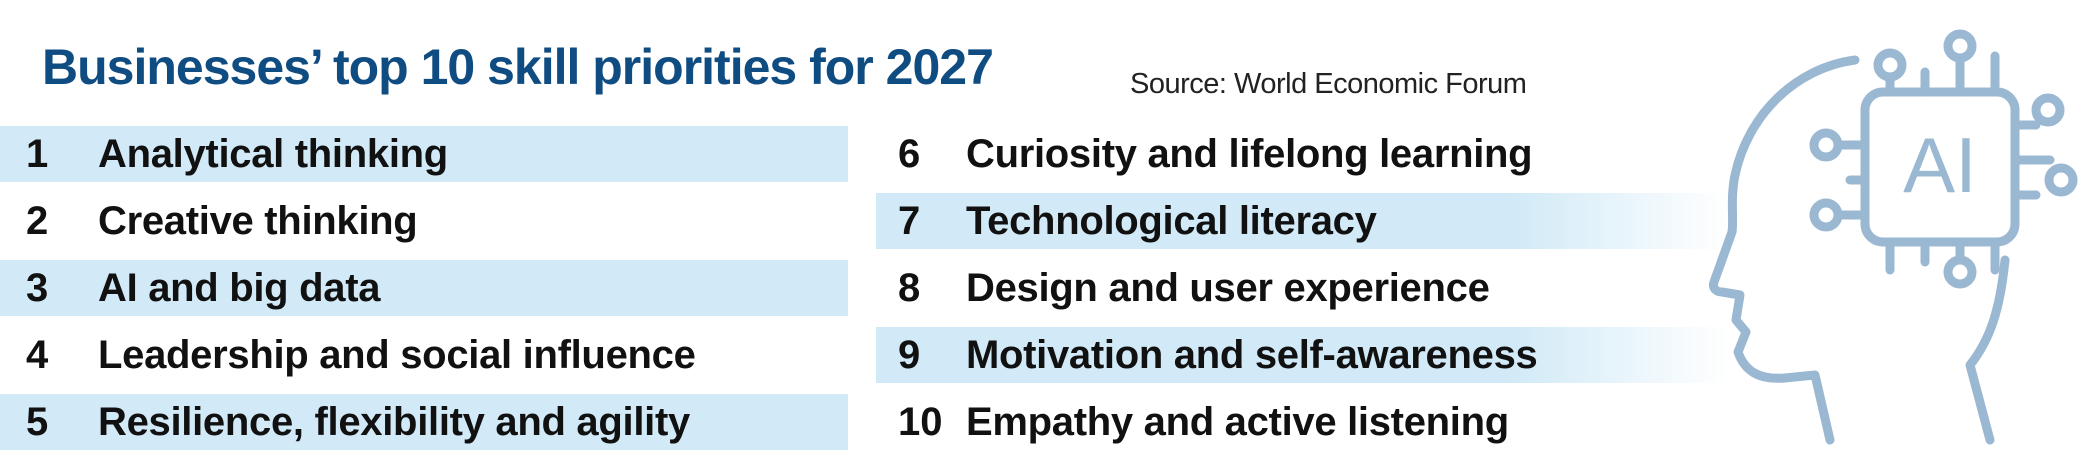 Image resolution: width=2092 pixels, height=473 pixels. I want to click on list-item: 7 Technological literacy, so click(1302, 221).